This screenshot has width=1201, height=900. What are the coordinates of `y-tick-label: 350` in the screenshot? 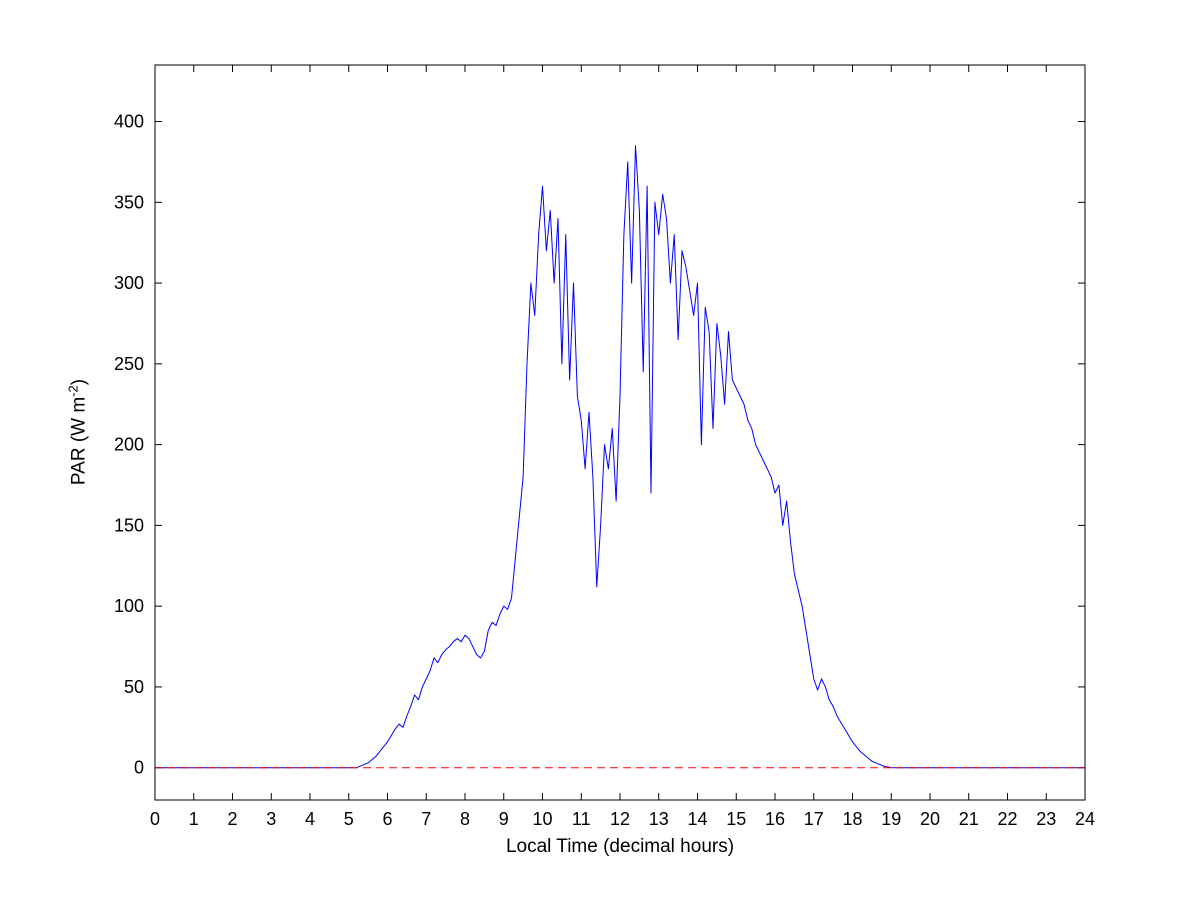 It's located at (129, 202).